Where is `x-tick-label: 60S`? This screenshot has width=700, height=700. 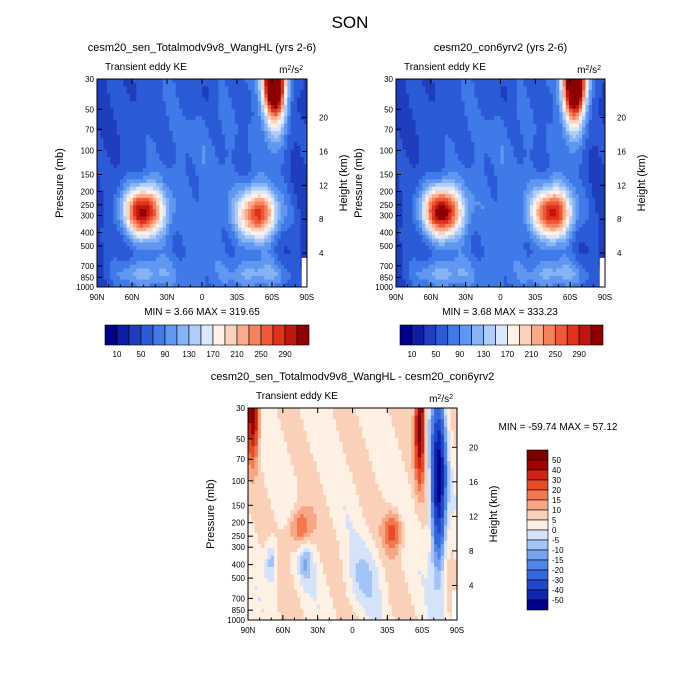 x-tick-label: 60S is located at coordinates (272, 297).